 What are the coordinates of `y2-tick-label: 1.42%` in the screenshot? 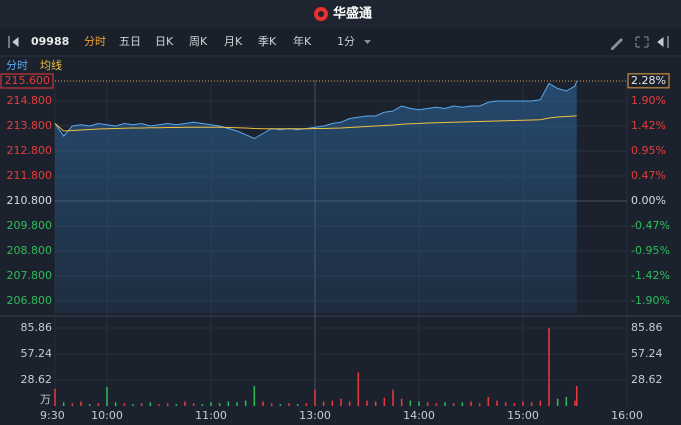 It's located at (648, 125).